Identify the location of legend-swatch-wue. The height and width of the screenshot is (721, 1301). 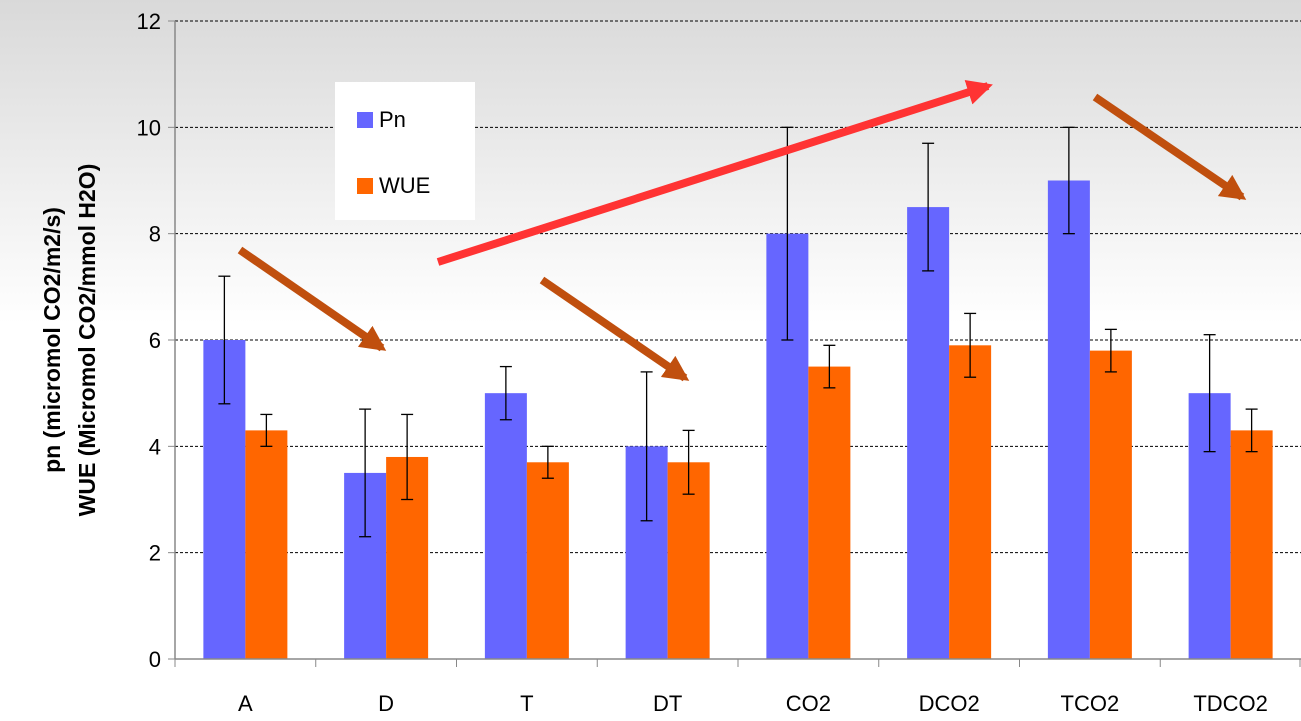
(365, 186).